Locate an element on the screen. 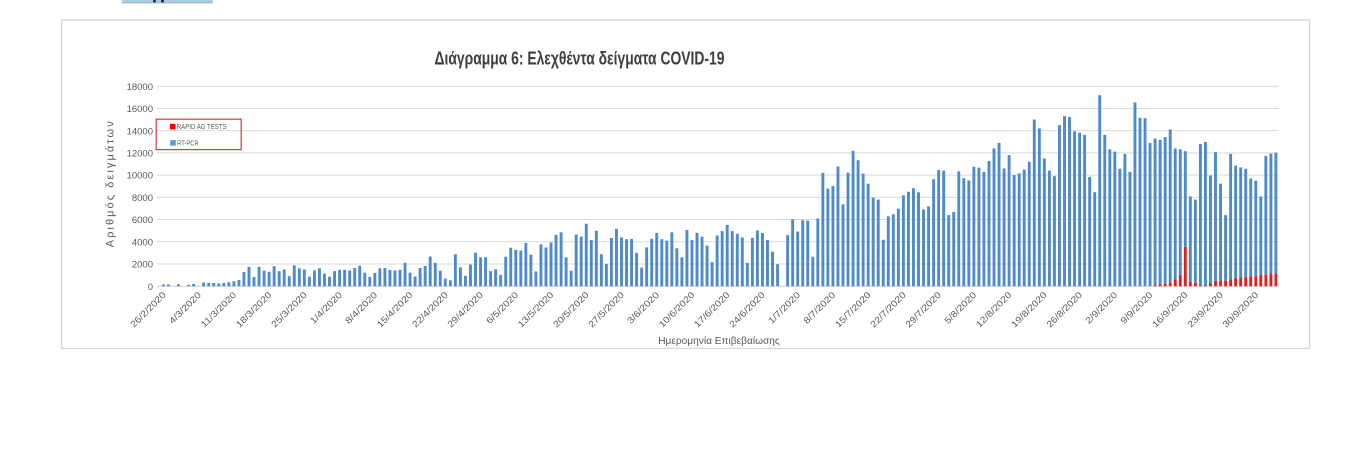  svg-text: 10000 is located at coordinates (140, 176).